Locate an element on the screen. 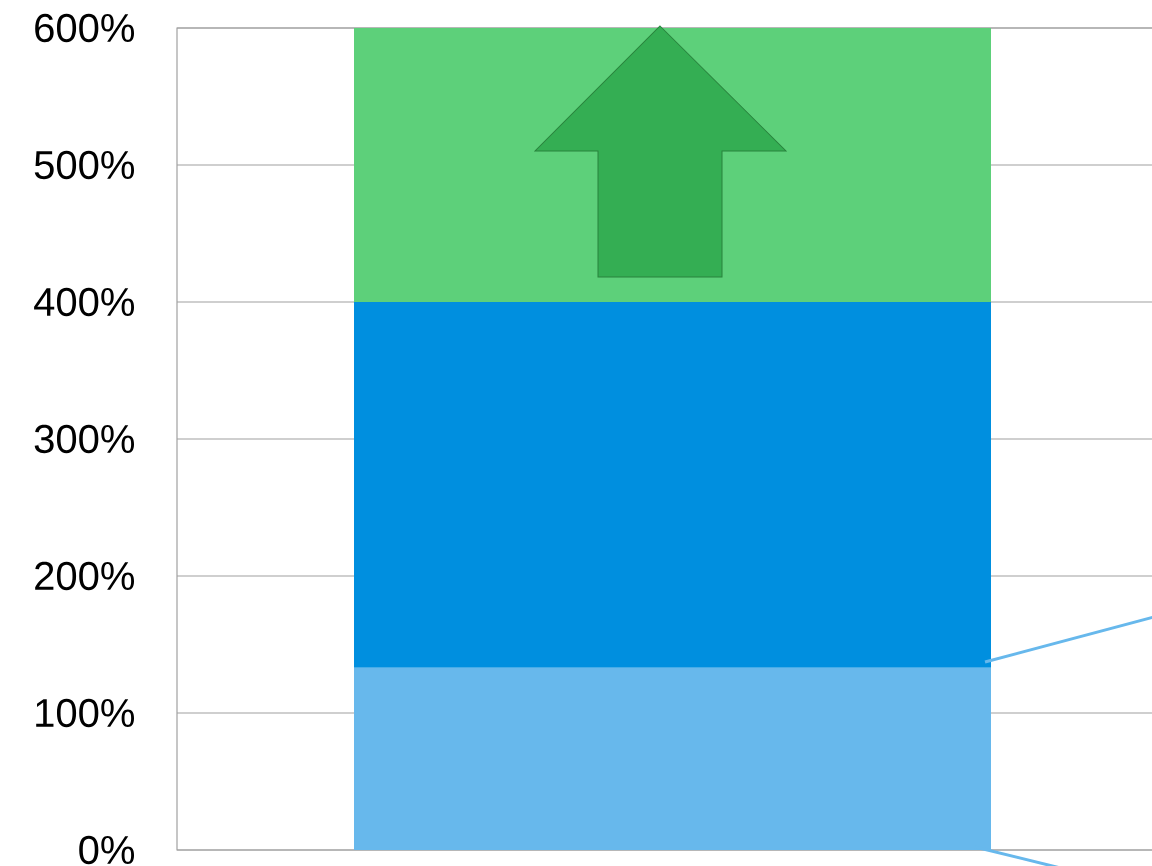  y-tick-label: 400% is located at coordinates (84, 302).